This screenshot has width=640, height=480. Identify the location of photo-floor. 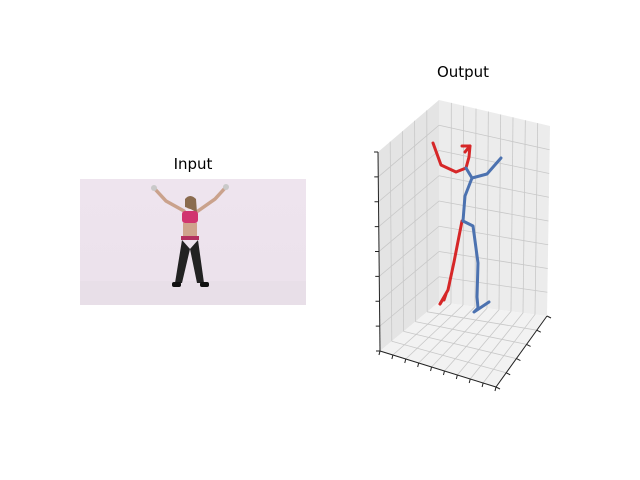
(193, 293).